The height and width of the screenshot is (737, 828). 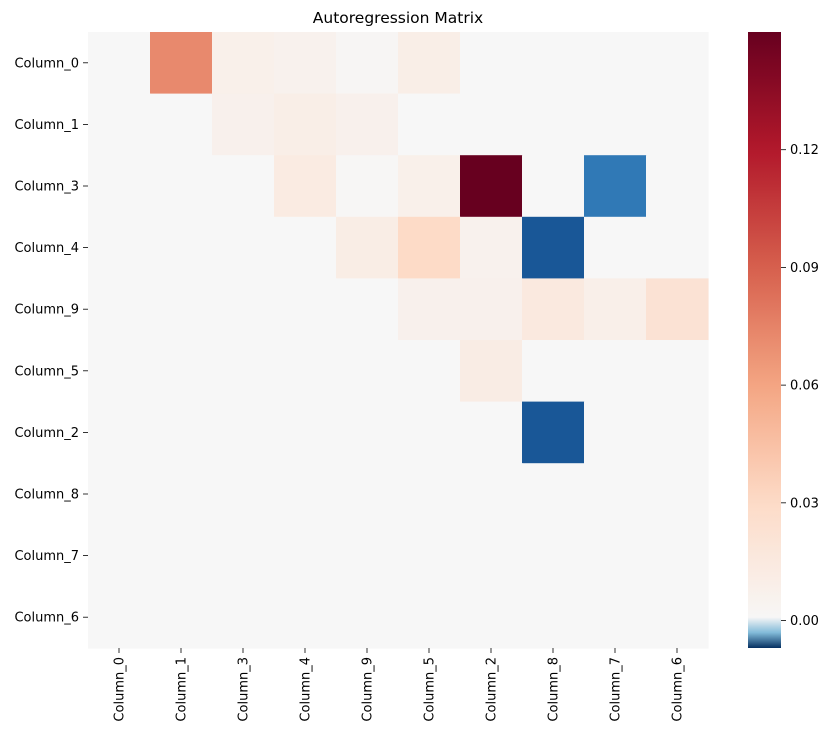 I want to click on x-tick-label: Column_3, so click(x=244, y=689).